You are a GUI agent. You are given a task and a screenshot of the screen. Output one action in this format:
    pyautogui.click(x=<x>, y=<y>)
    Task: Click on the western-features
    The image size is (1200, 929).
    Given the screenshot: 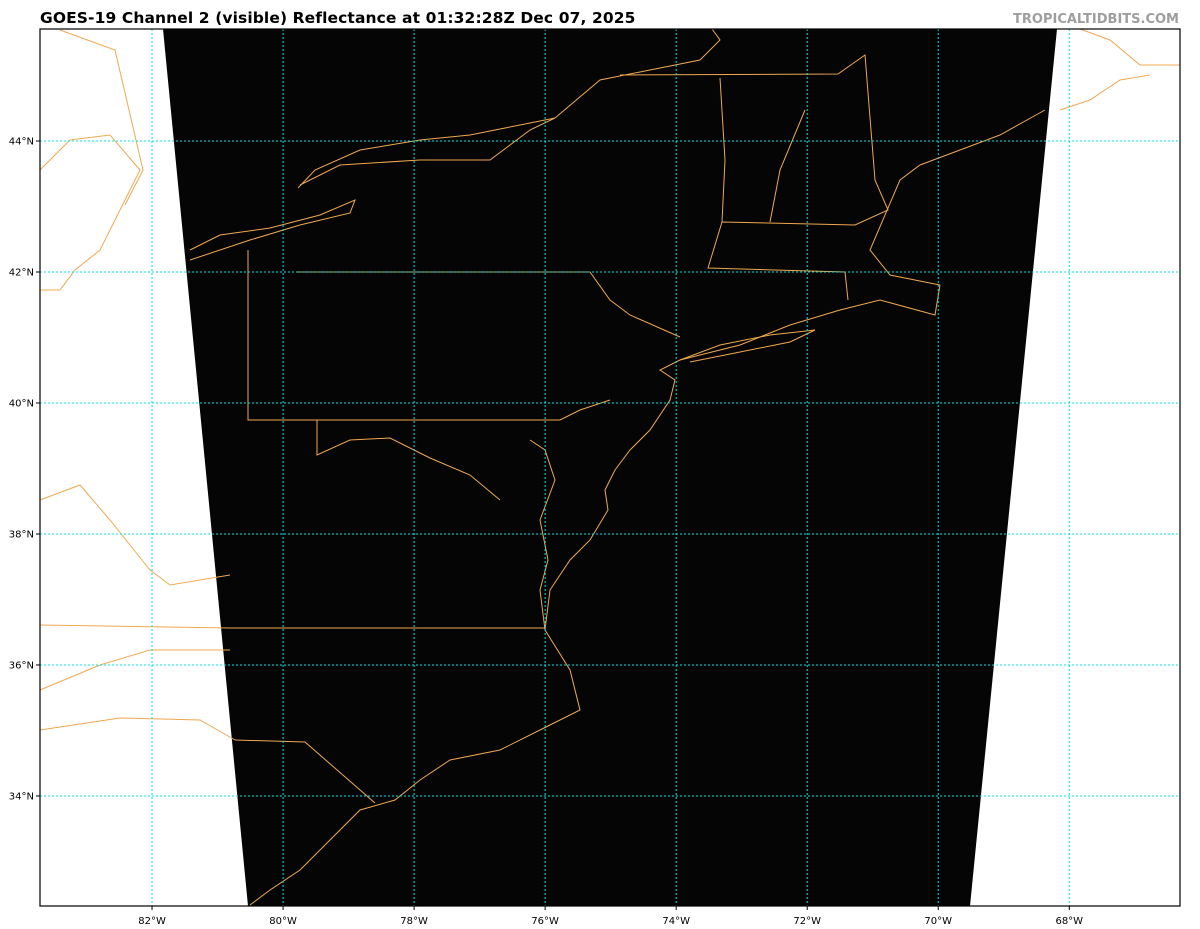 What is the action you would take?
    pyautogui.click(x=137, y=385)
    